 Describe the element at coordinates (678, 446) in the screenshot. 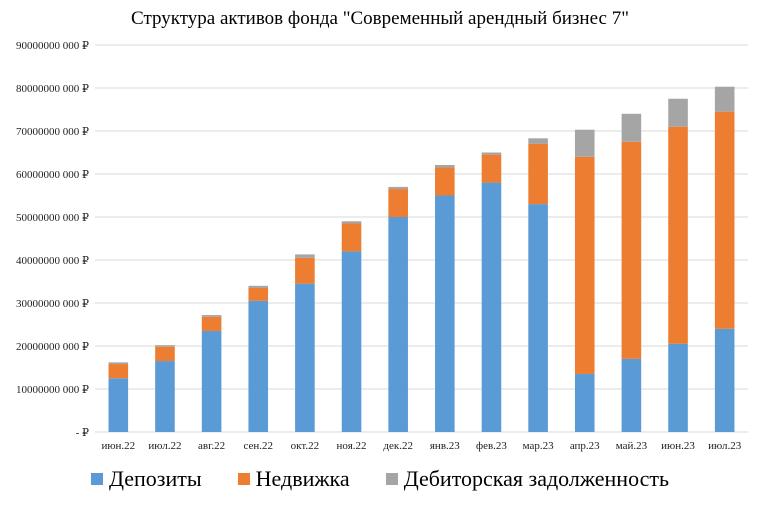

I see `x-tick-label: июн.23` at that location.